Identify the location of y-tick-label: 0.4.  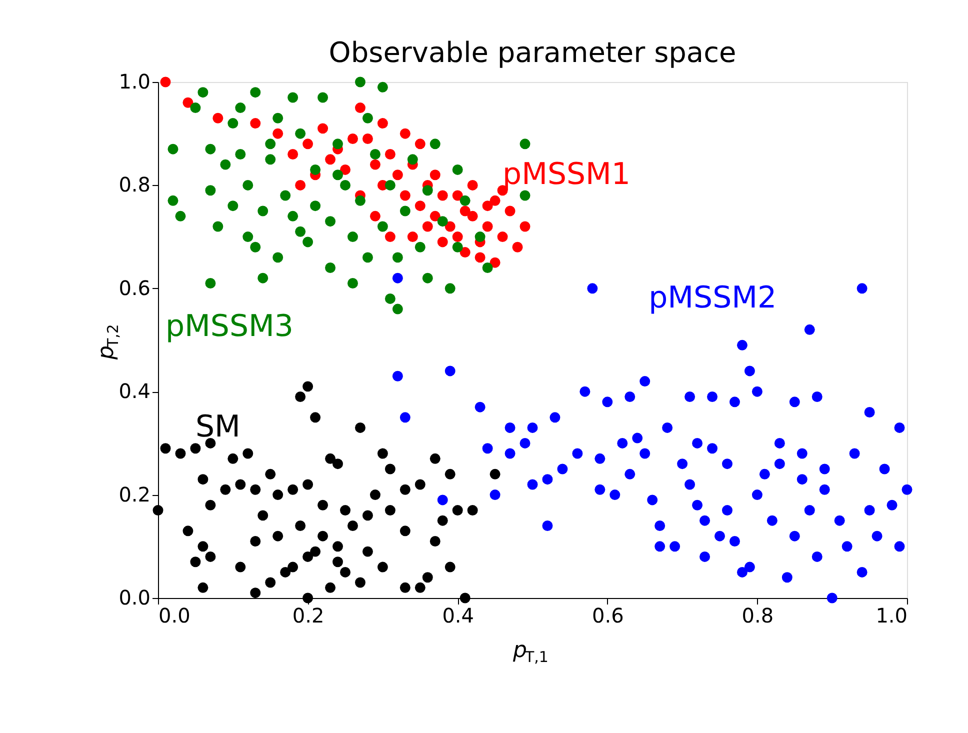
(134, 391).